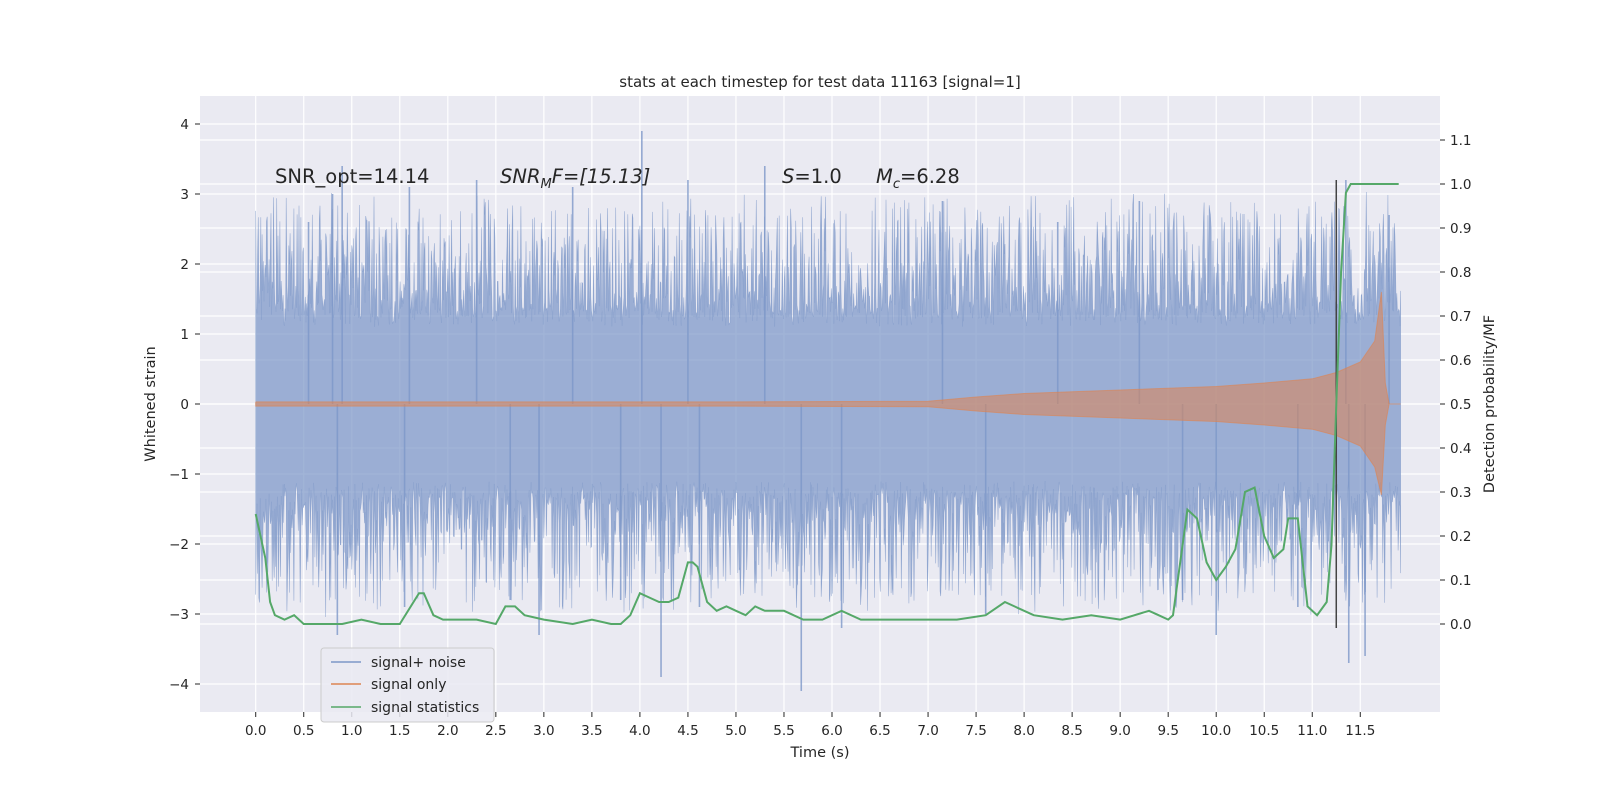 This screenshot has width=1600, height=800. I want to click on legend-label-signal-statistics: signal statistics, so click(425, 708).